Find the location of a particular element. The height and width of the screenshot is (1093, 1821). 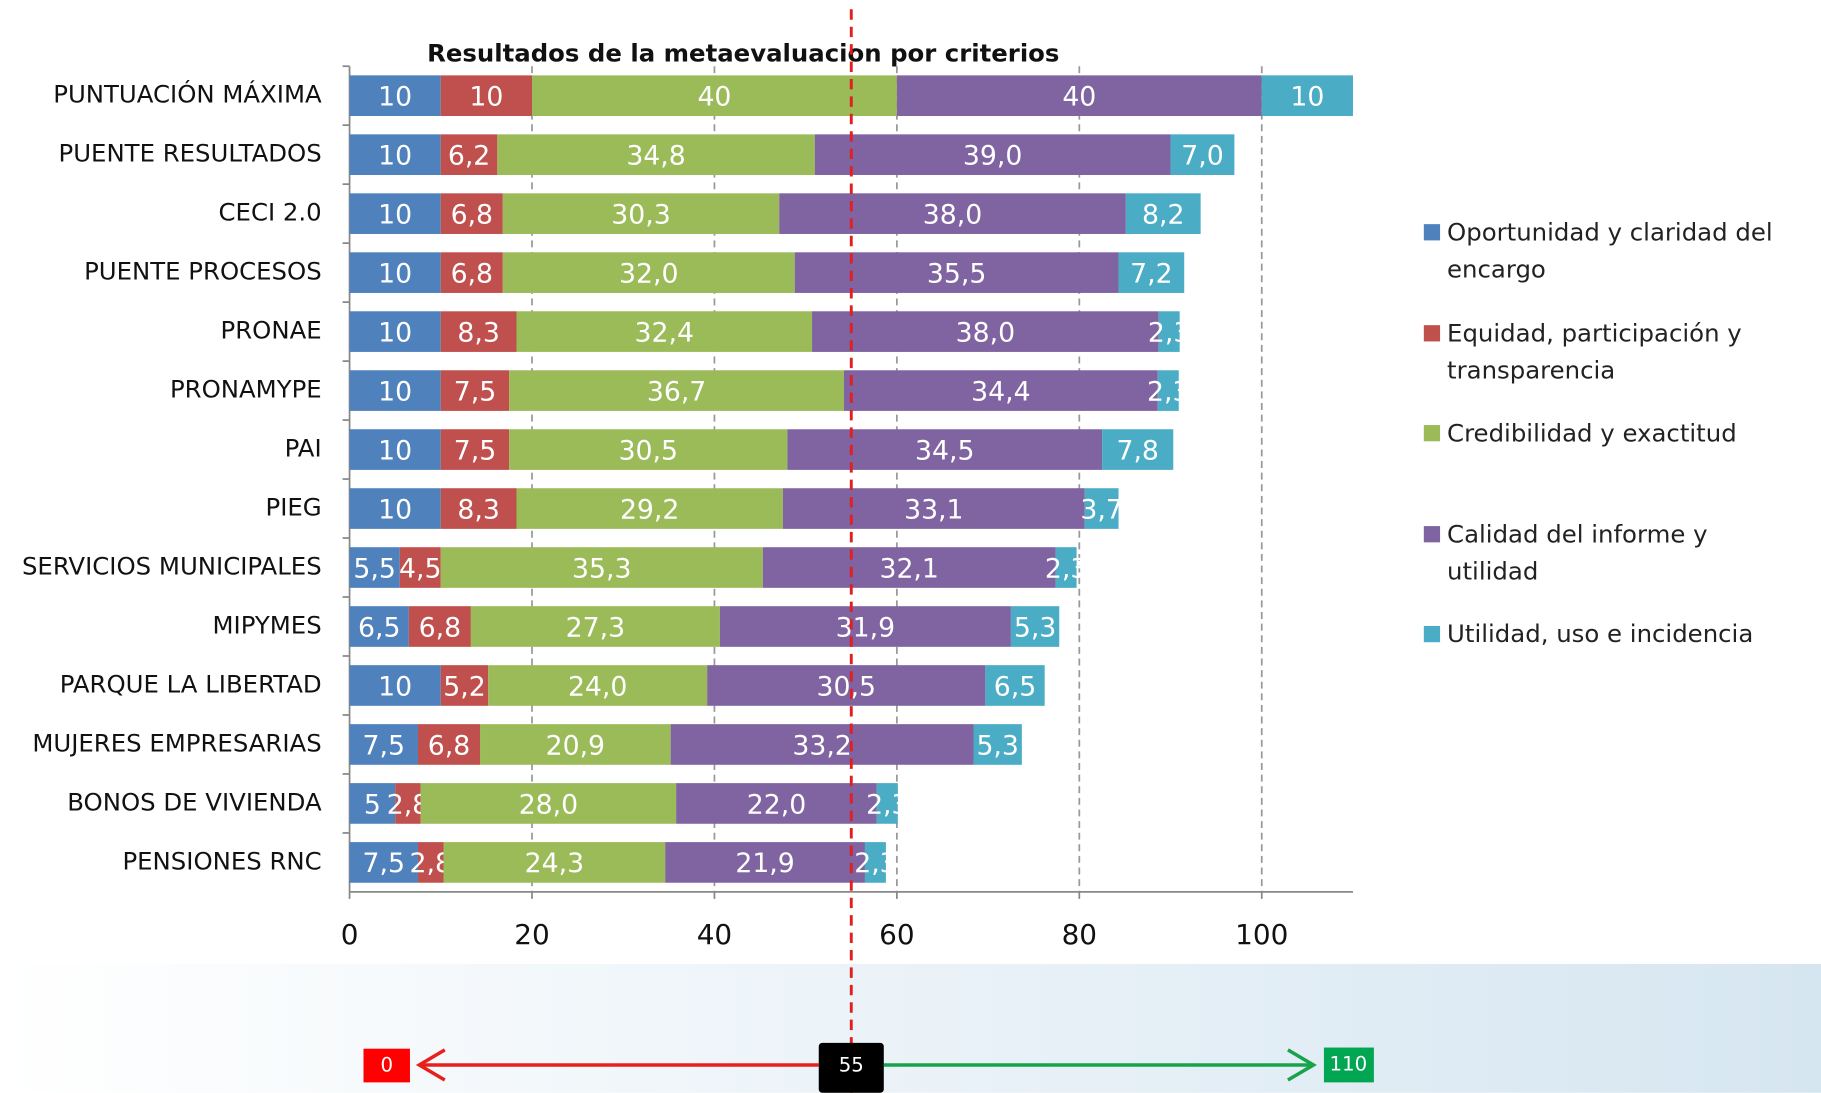

y-tick-label: PAI is located at coordinates (303, 448).